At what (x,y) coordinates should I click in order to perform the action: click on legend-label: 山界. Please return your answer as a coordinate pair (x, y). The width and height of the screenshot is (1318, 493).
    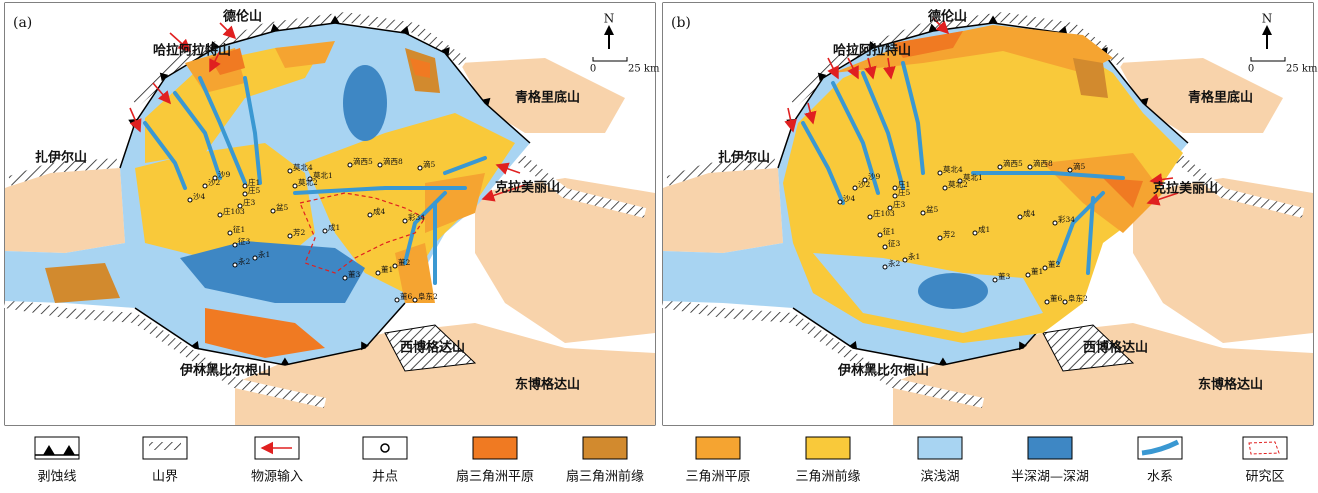
    Looking at the image, I should click on (165, 477).